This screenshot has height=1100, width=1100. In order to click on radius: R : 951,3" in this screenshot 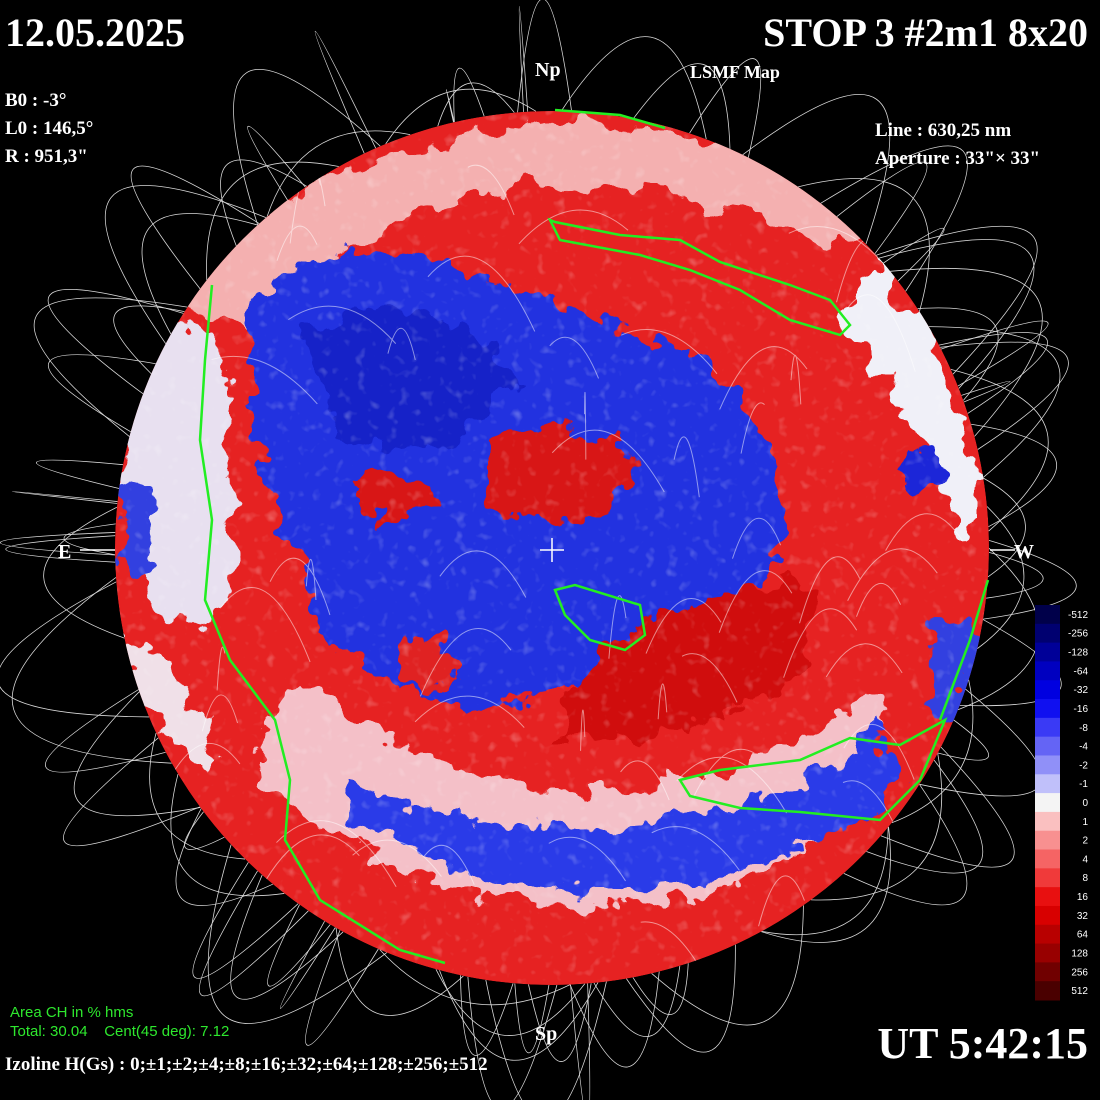, I will do `click(46, 156)`.